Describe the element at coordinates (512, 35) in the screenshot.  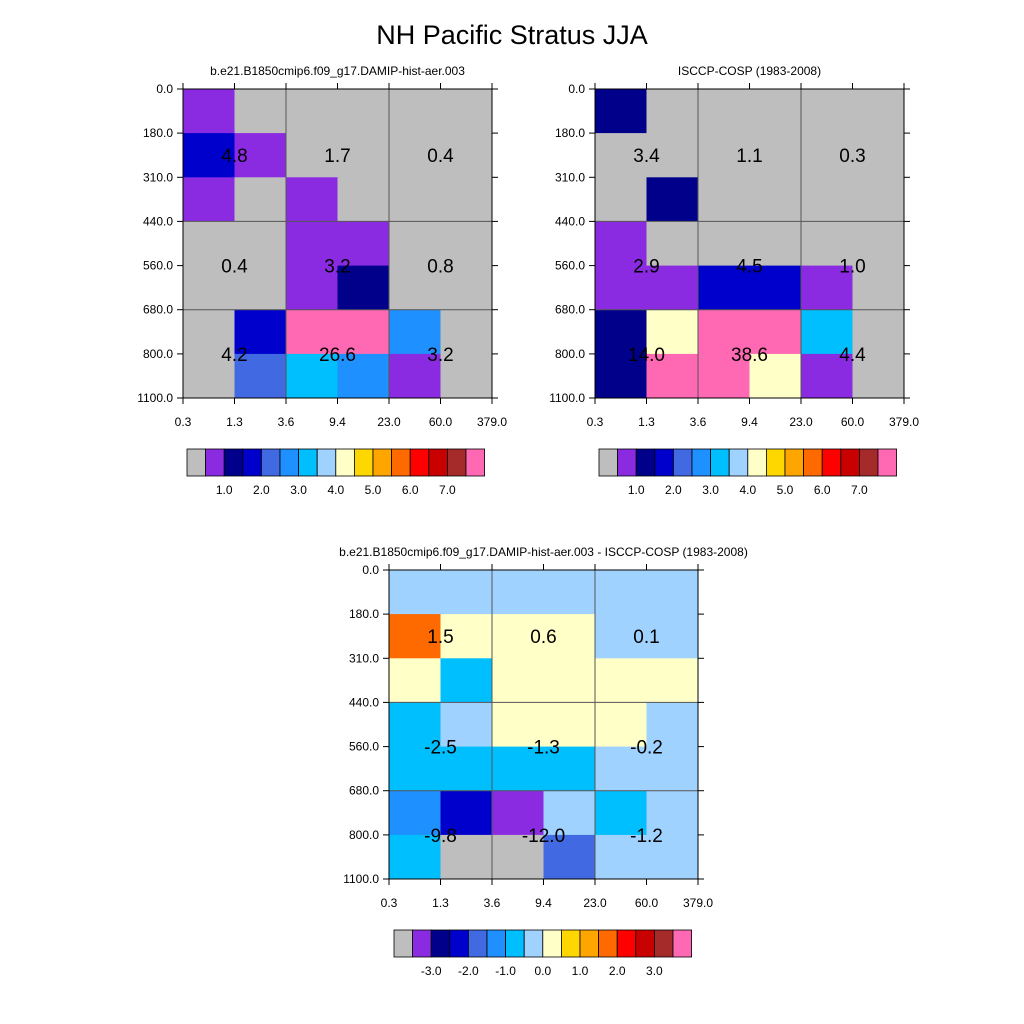
I see `figure-title: NH Pacific Stratus JJA` at that location.